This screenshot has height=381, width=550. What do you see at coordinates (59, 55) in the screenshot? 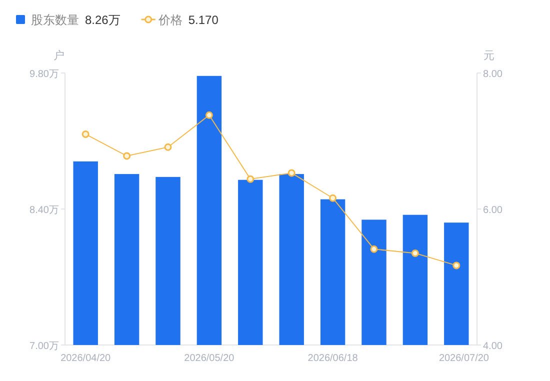
I see `y-axis-title: 户` at bounding box center [59, 55].